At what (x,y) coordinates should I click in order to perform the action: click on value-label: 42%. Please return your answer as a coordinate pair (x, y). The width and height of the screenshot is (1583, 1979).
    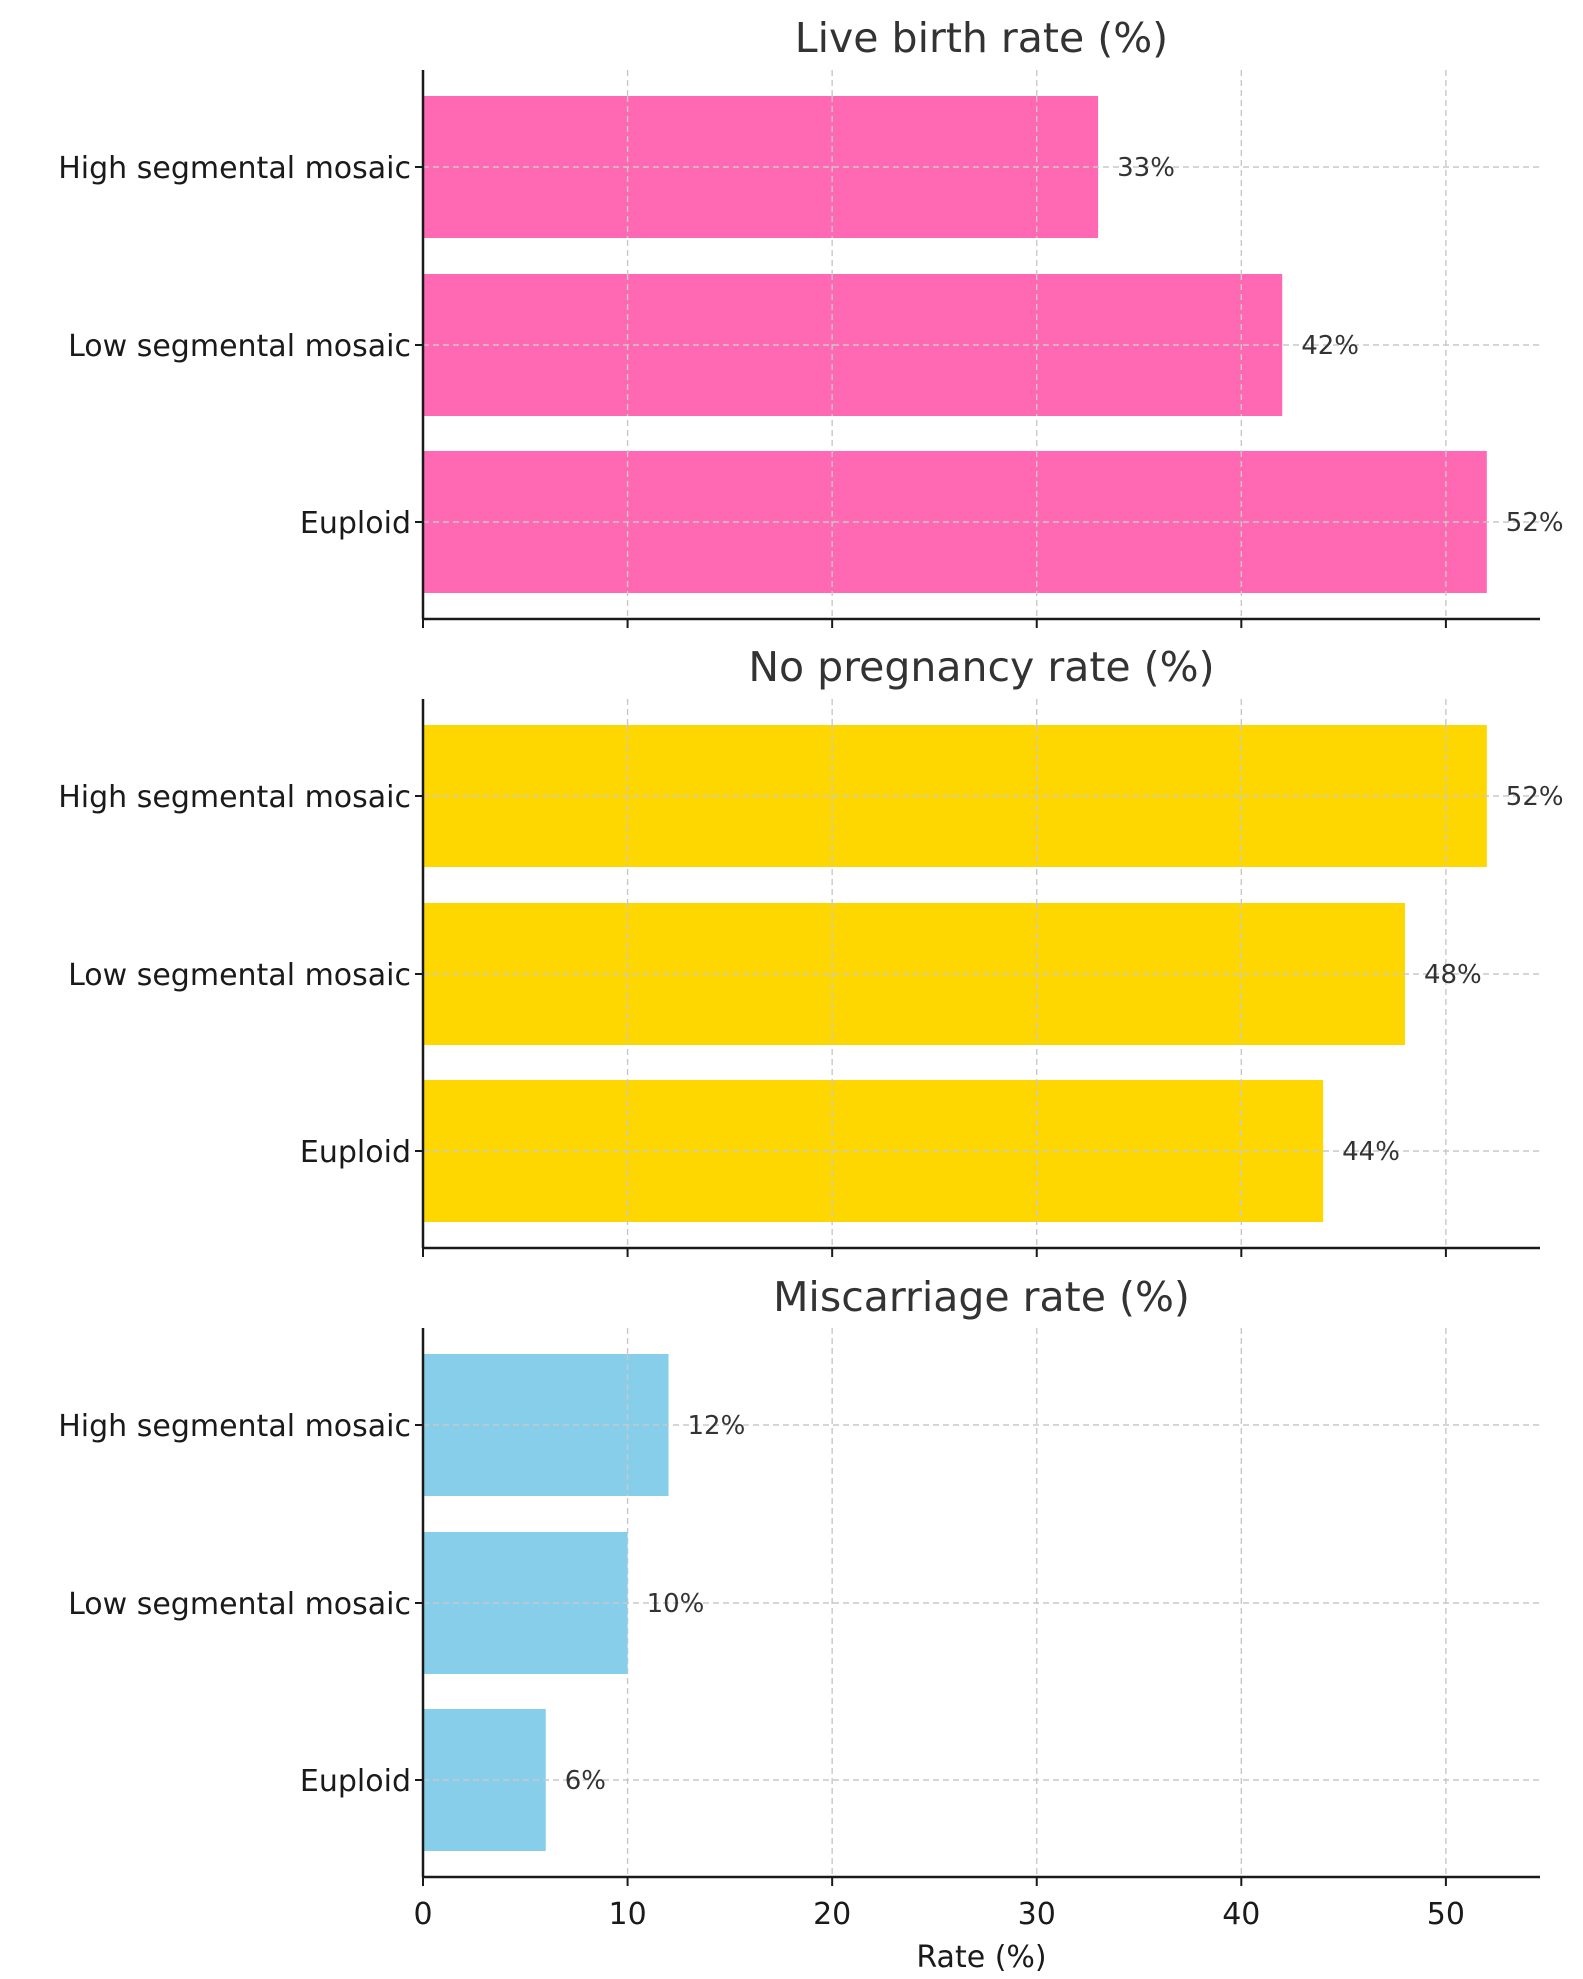
    Looking at the image, I should click on (1330, 346).